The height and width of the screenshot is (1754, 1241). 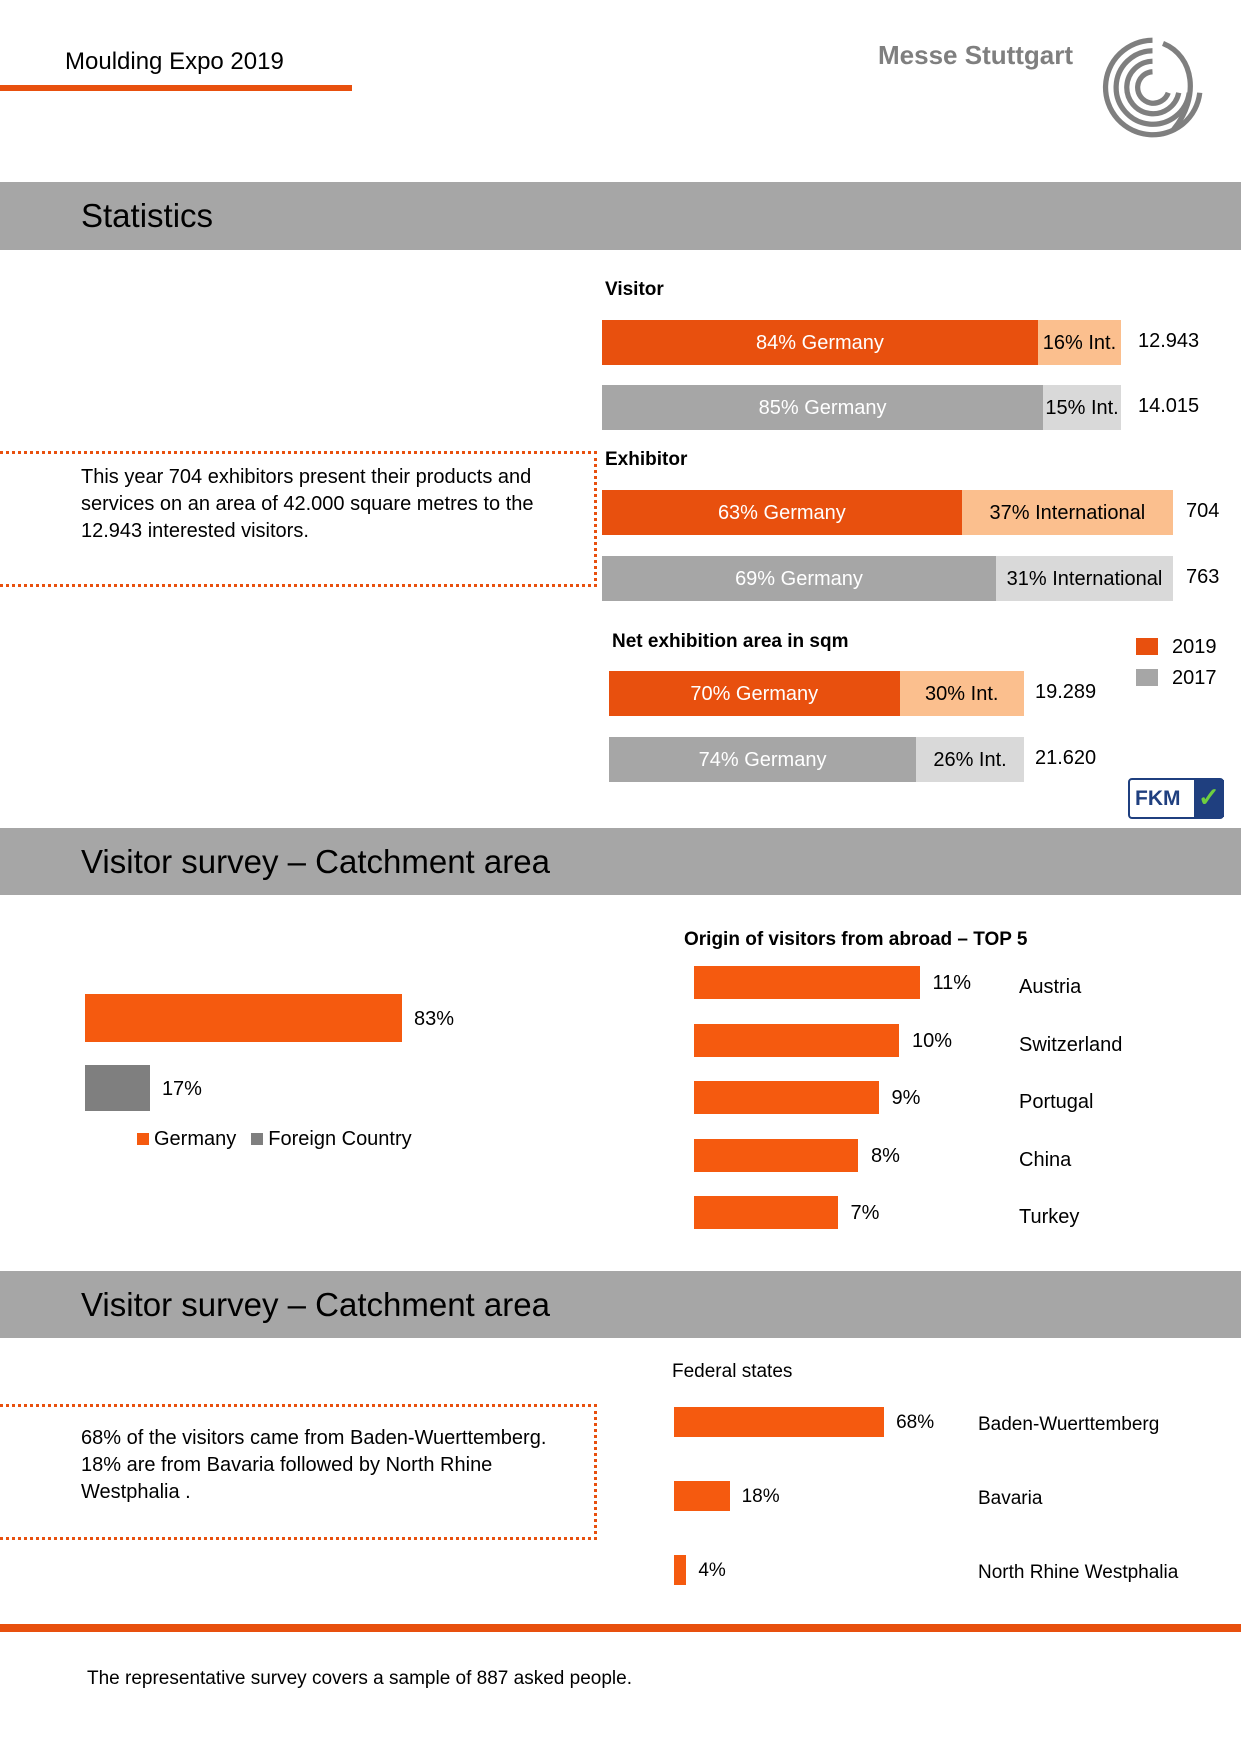 What do you see at coordinates (1169, 341) in the screenshot?
I see `total: 12.943` at bounding box center [1169, 341].